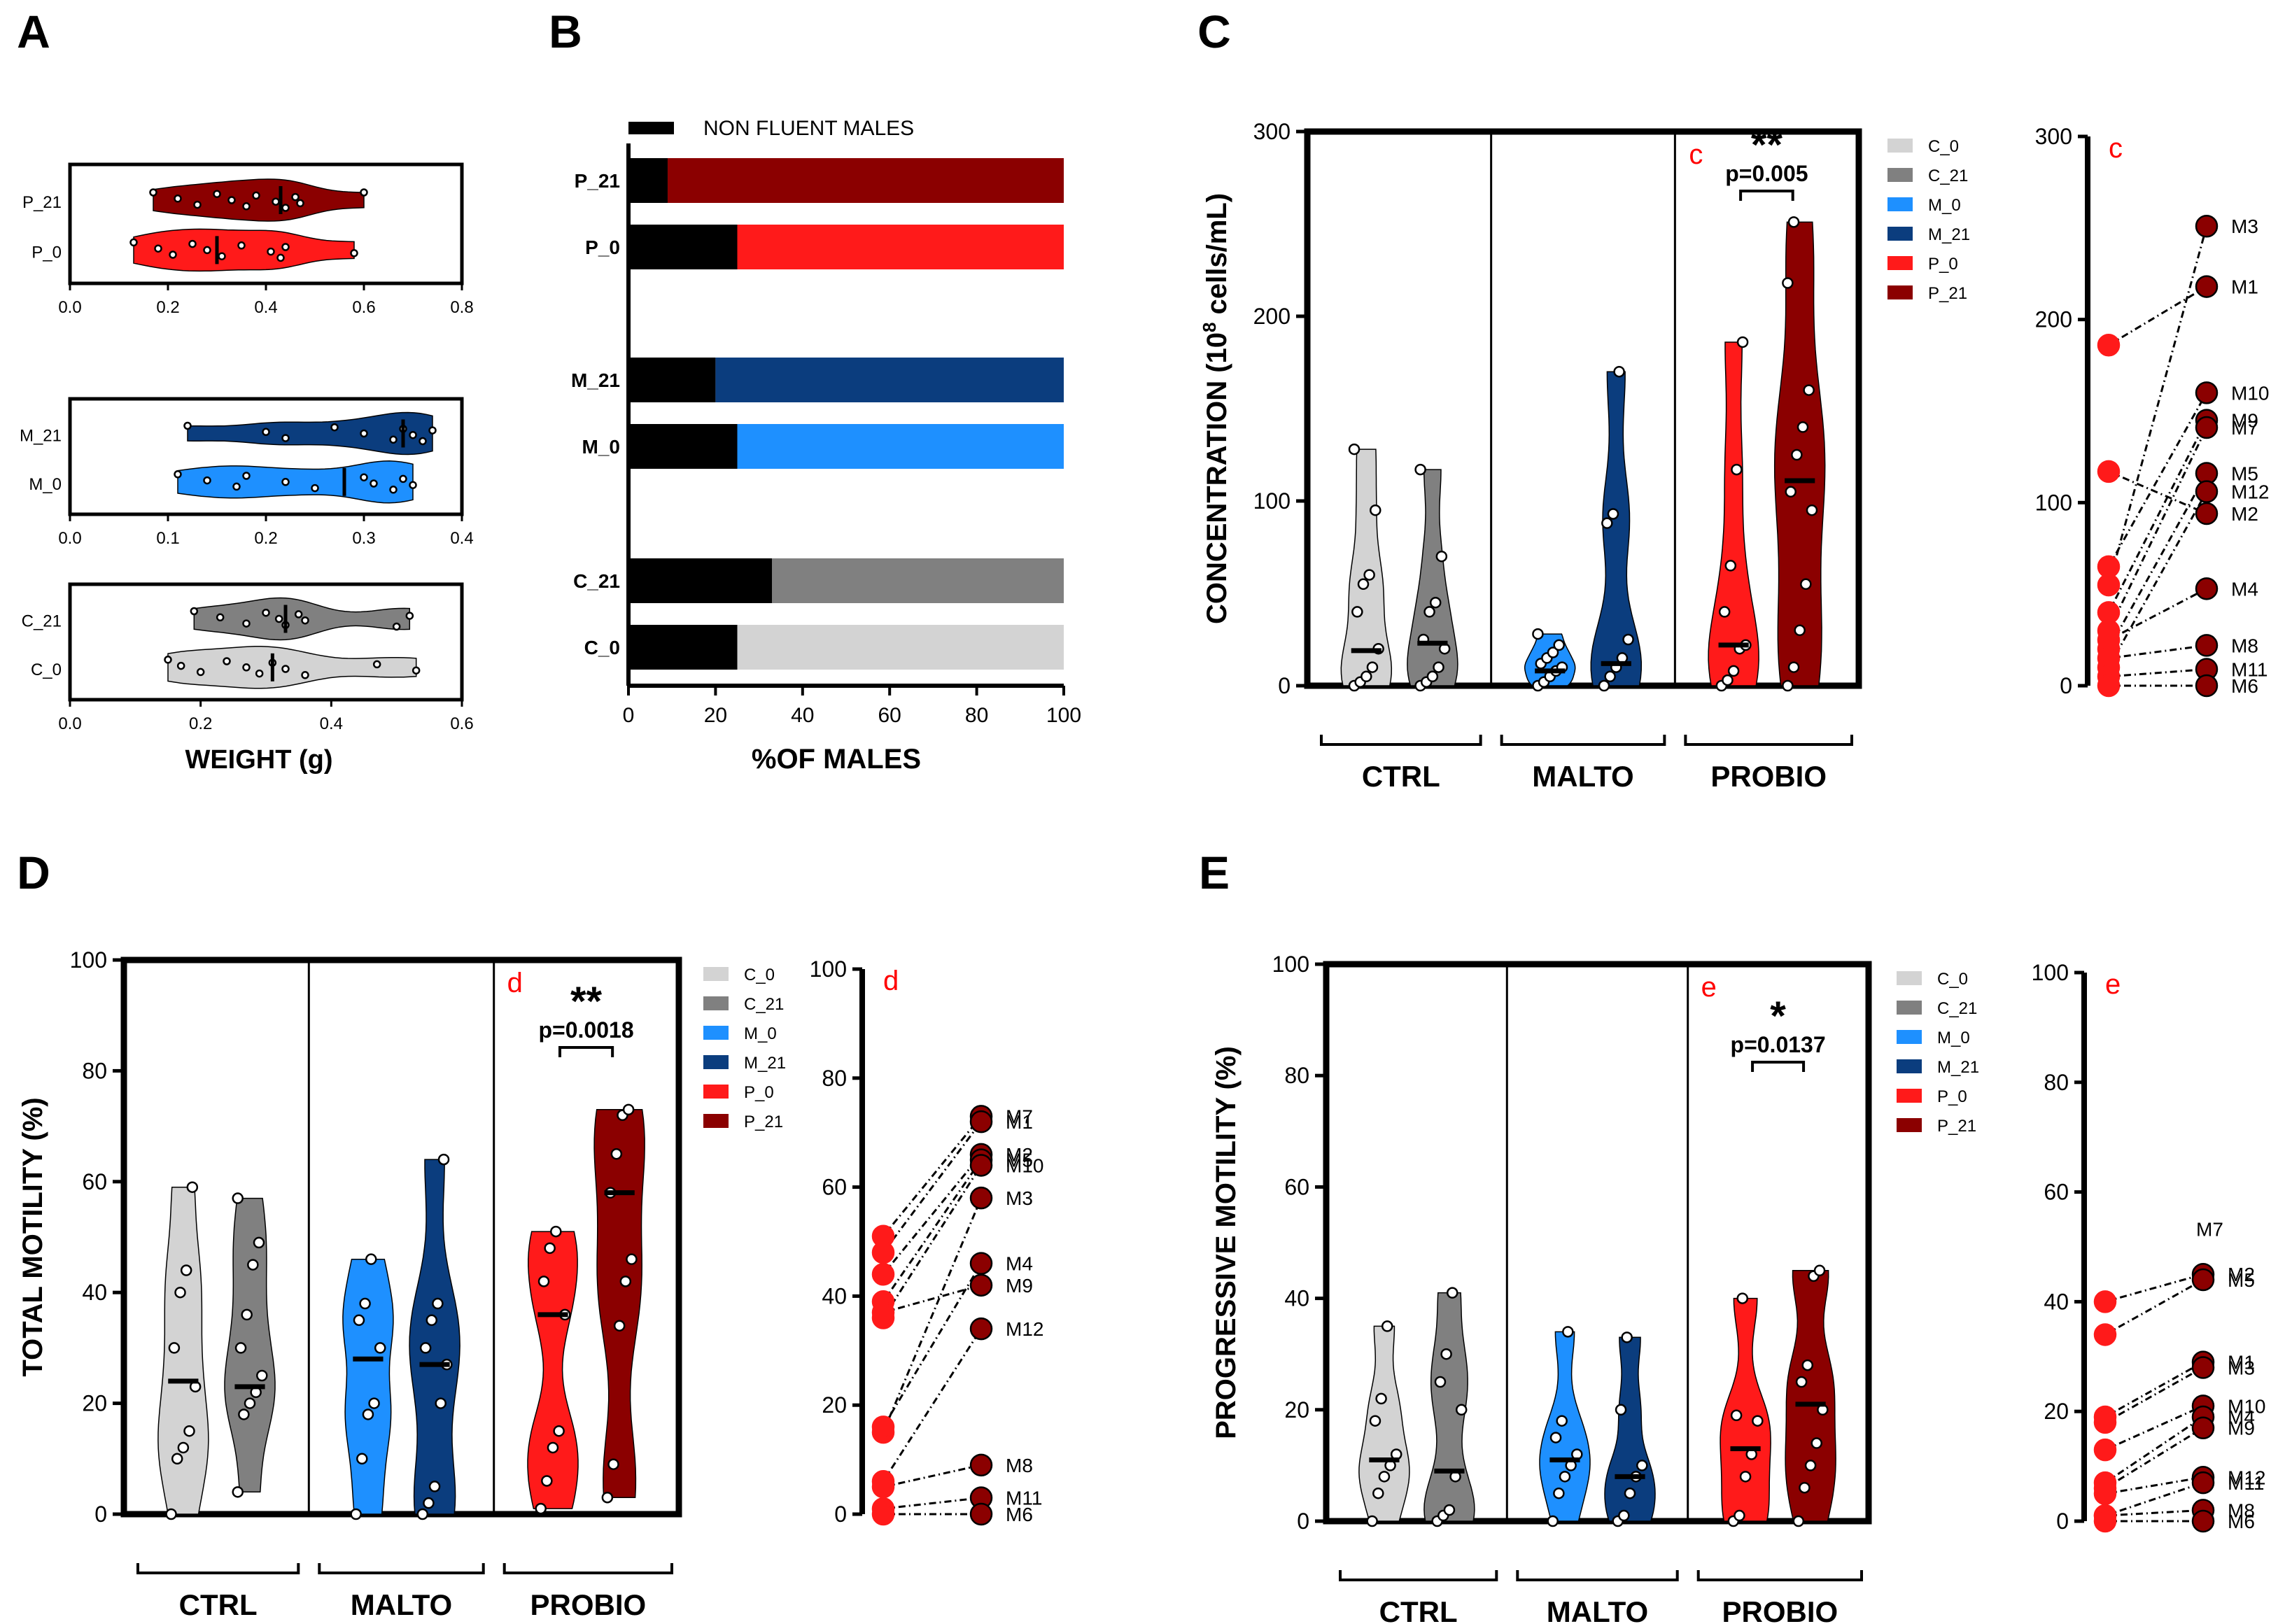 The height and width of the screenshot is (1624, 2285). What do you see at coordinates (2246, 1406) in the screenshot?
I see `paired-label: M10` at bounding box center [2246, 1406].